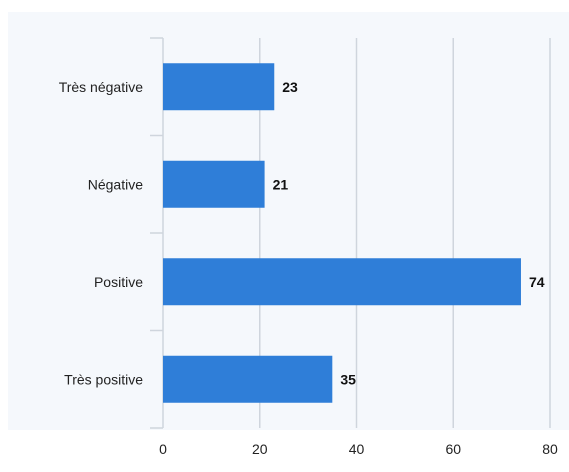 Image resolution: width=569 pixels, height=472 pixels. What do you see at coordinates (348, 379) in the screenshot?
I see `value-label-3: 35` at bounding box center [348, 379].